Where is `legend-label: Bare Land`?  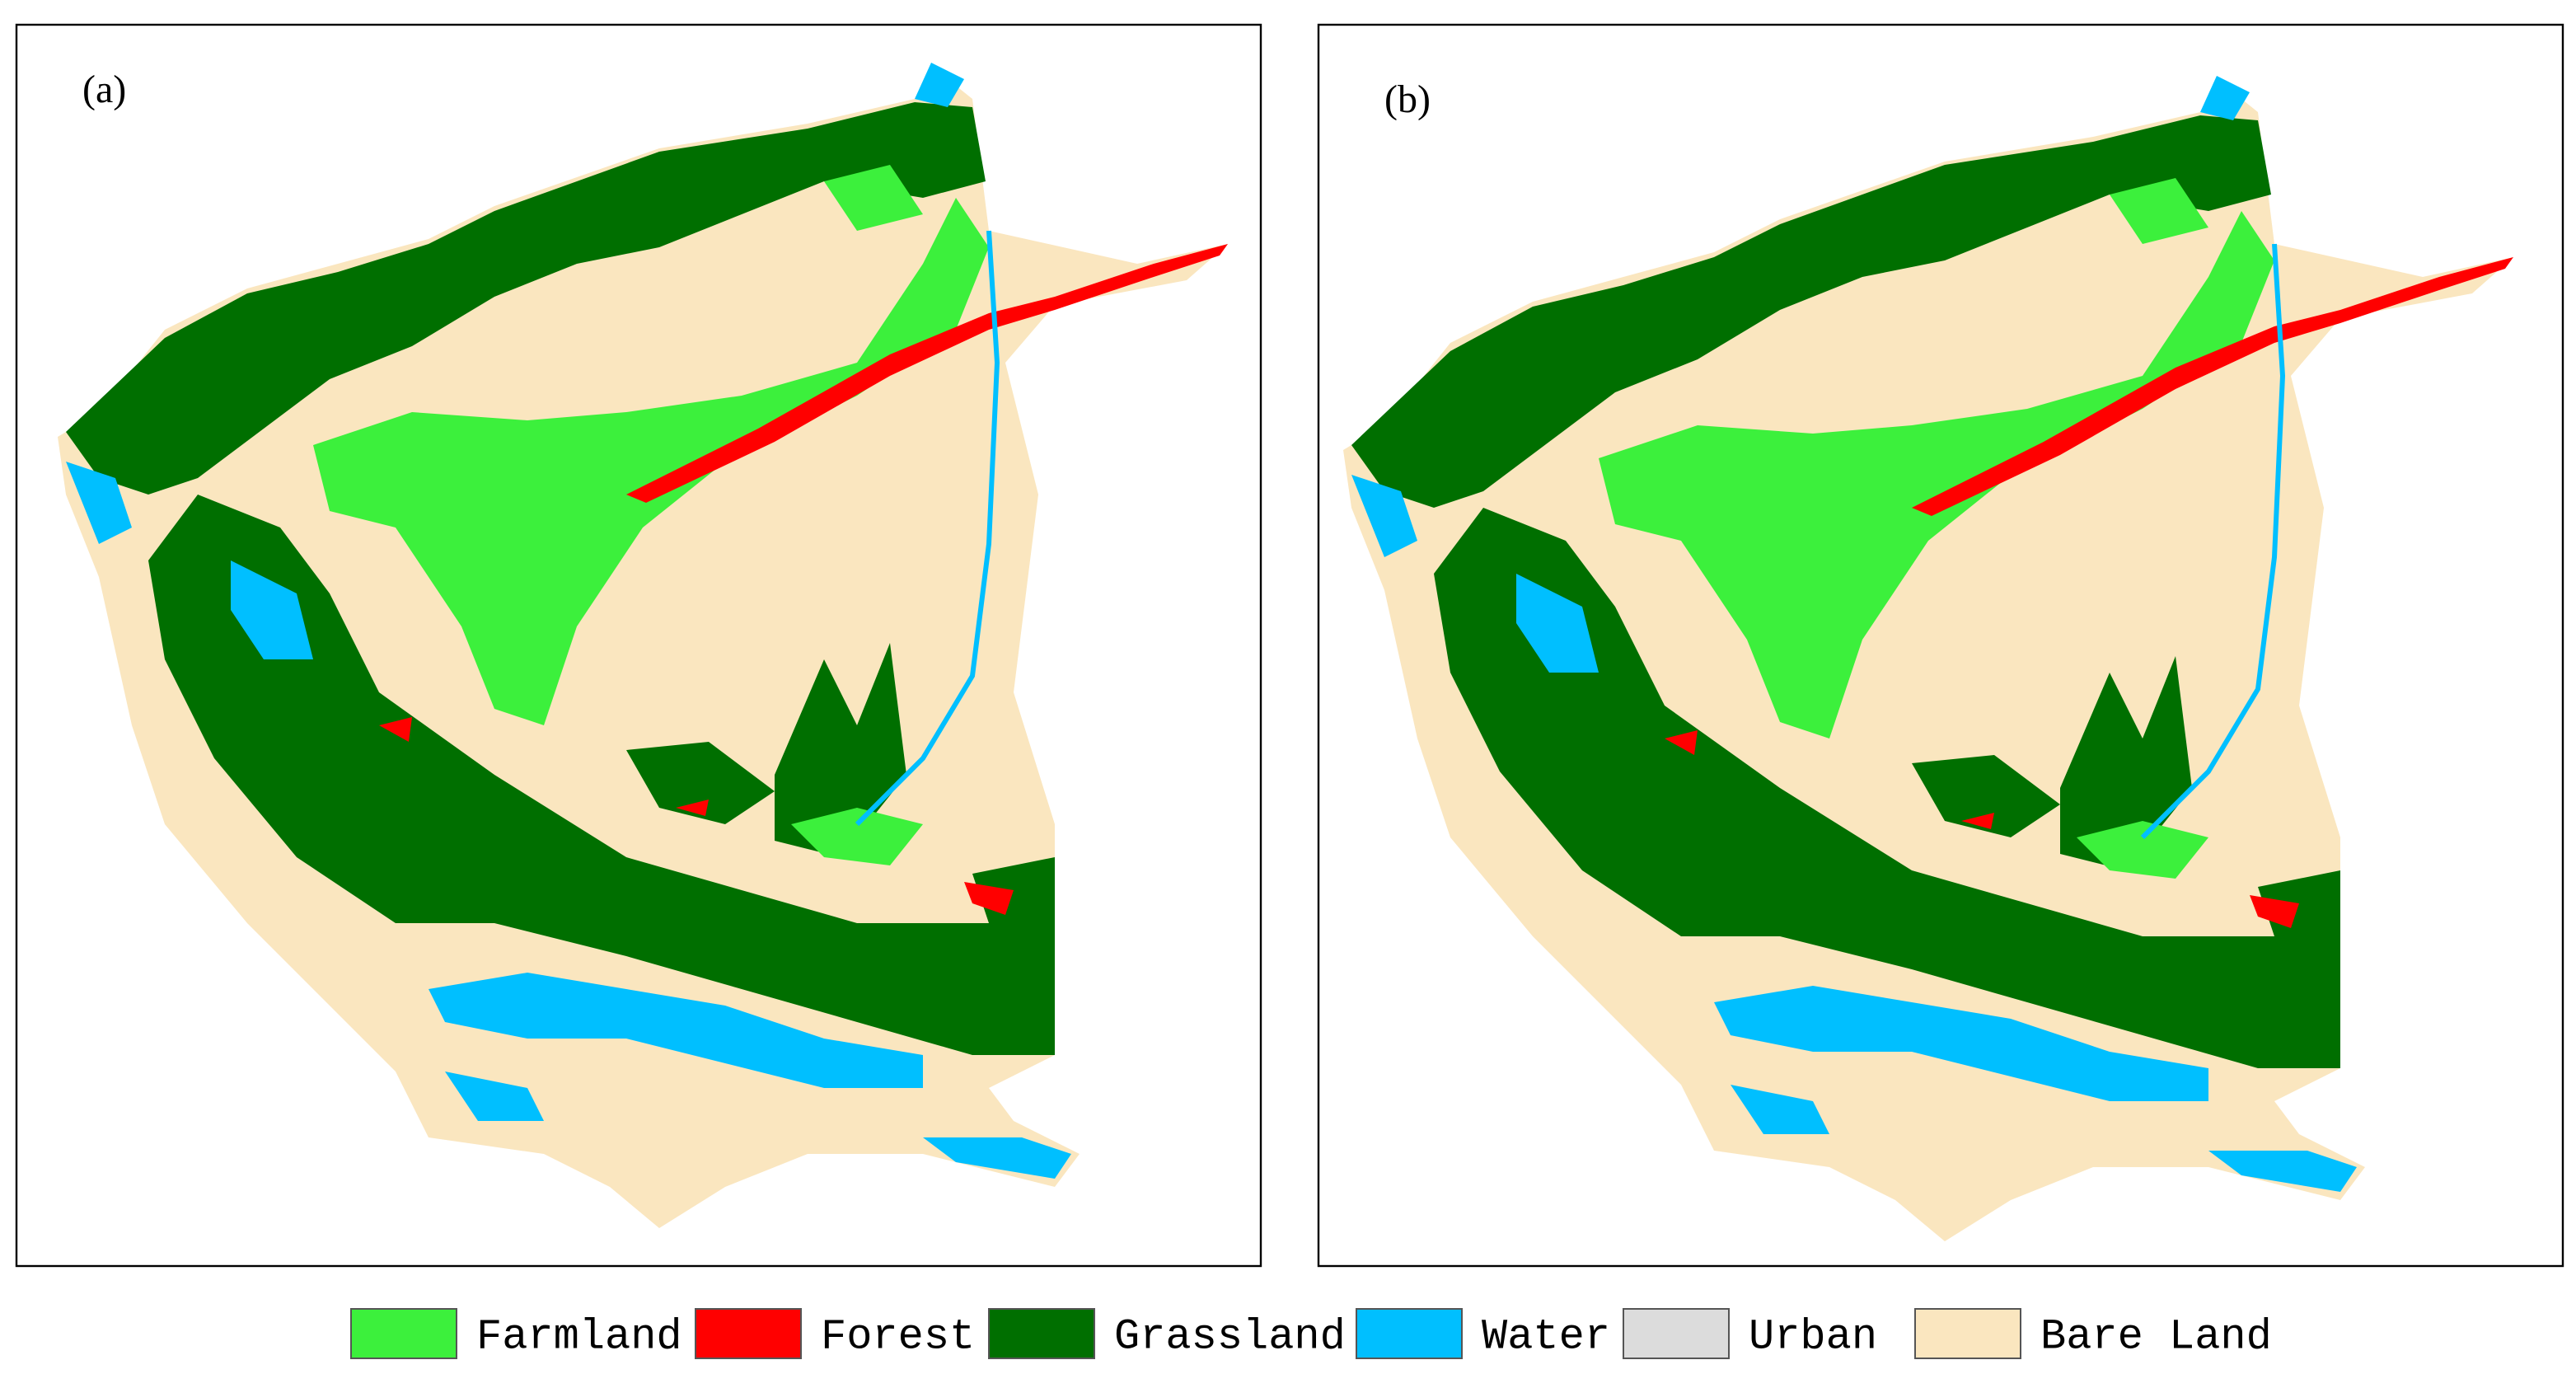
legend-label: Bare Land is located at coordinates (2156, 1337).